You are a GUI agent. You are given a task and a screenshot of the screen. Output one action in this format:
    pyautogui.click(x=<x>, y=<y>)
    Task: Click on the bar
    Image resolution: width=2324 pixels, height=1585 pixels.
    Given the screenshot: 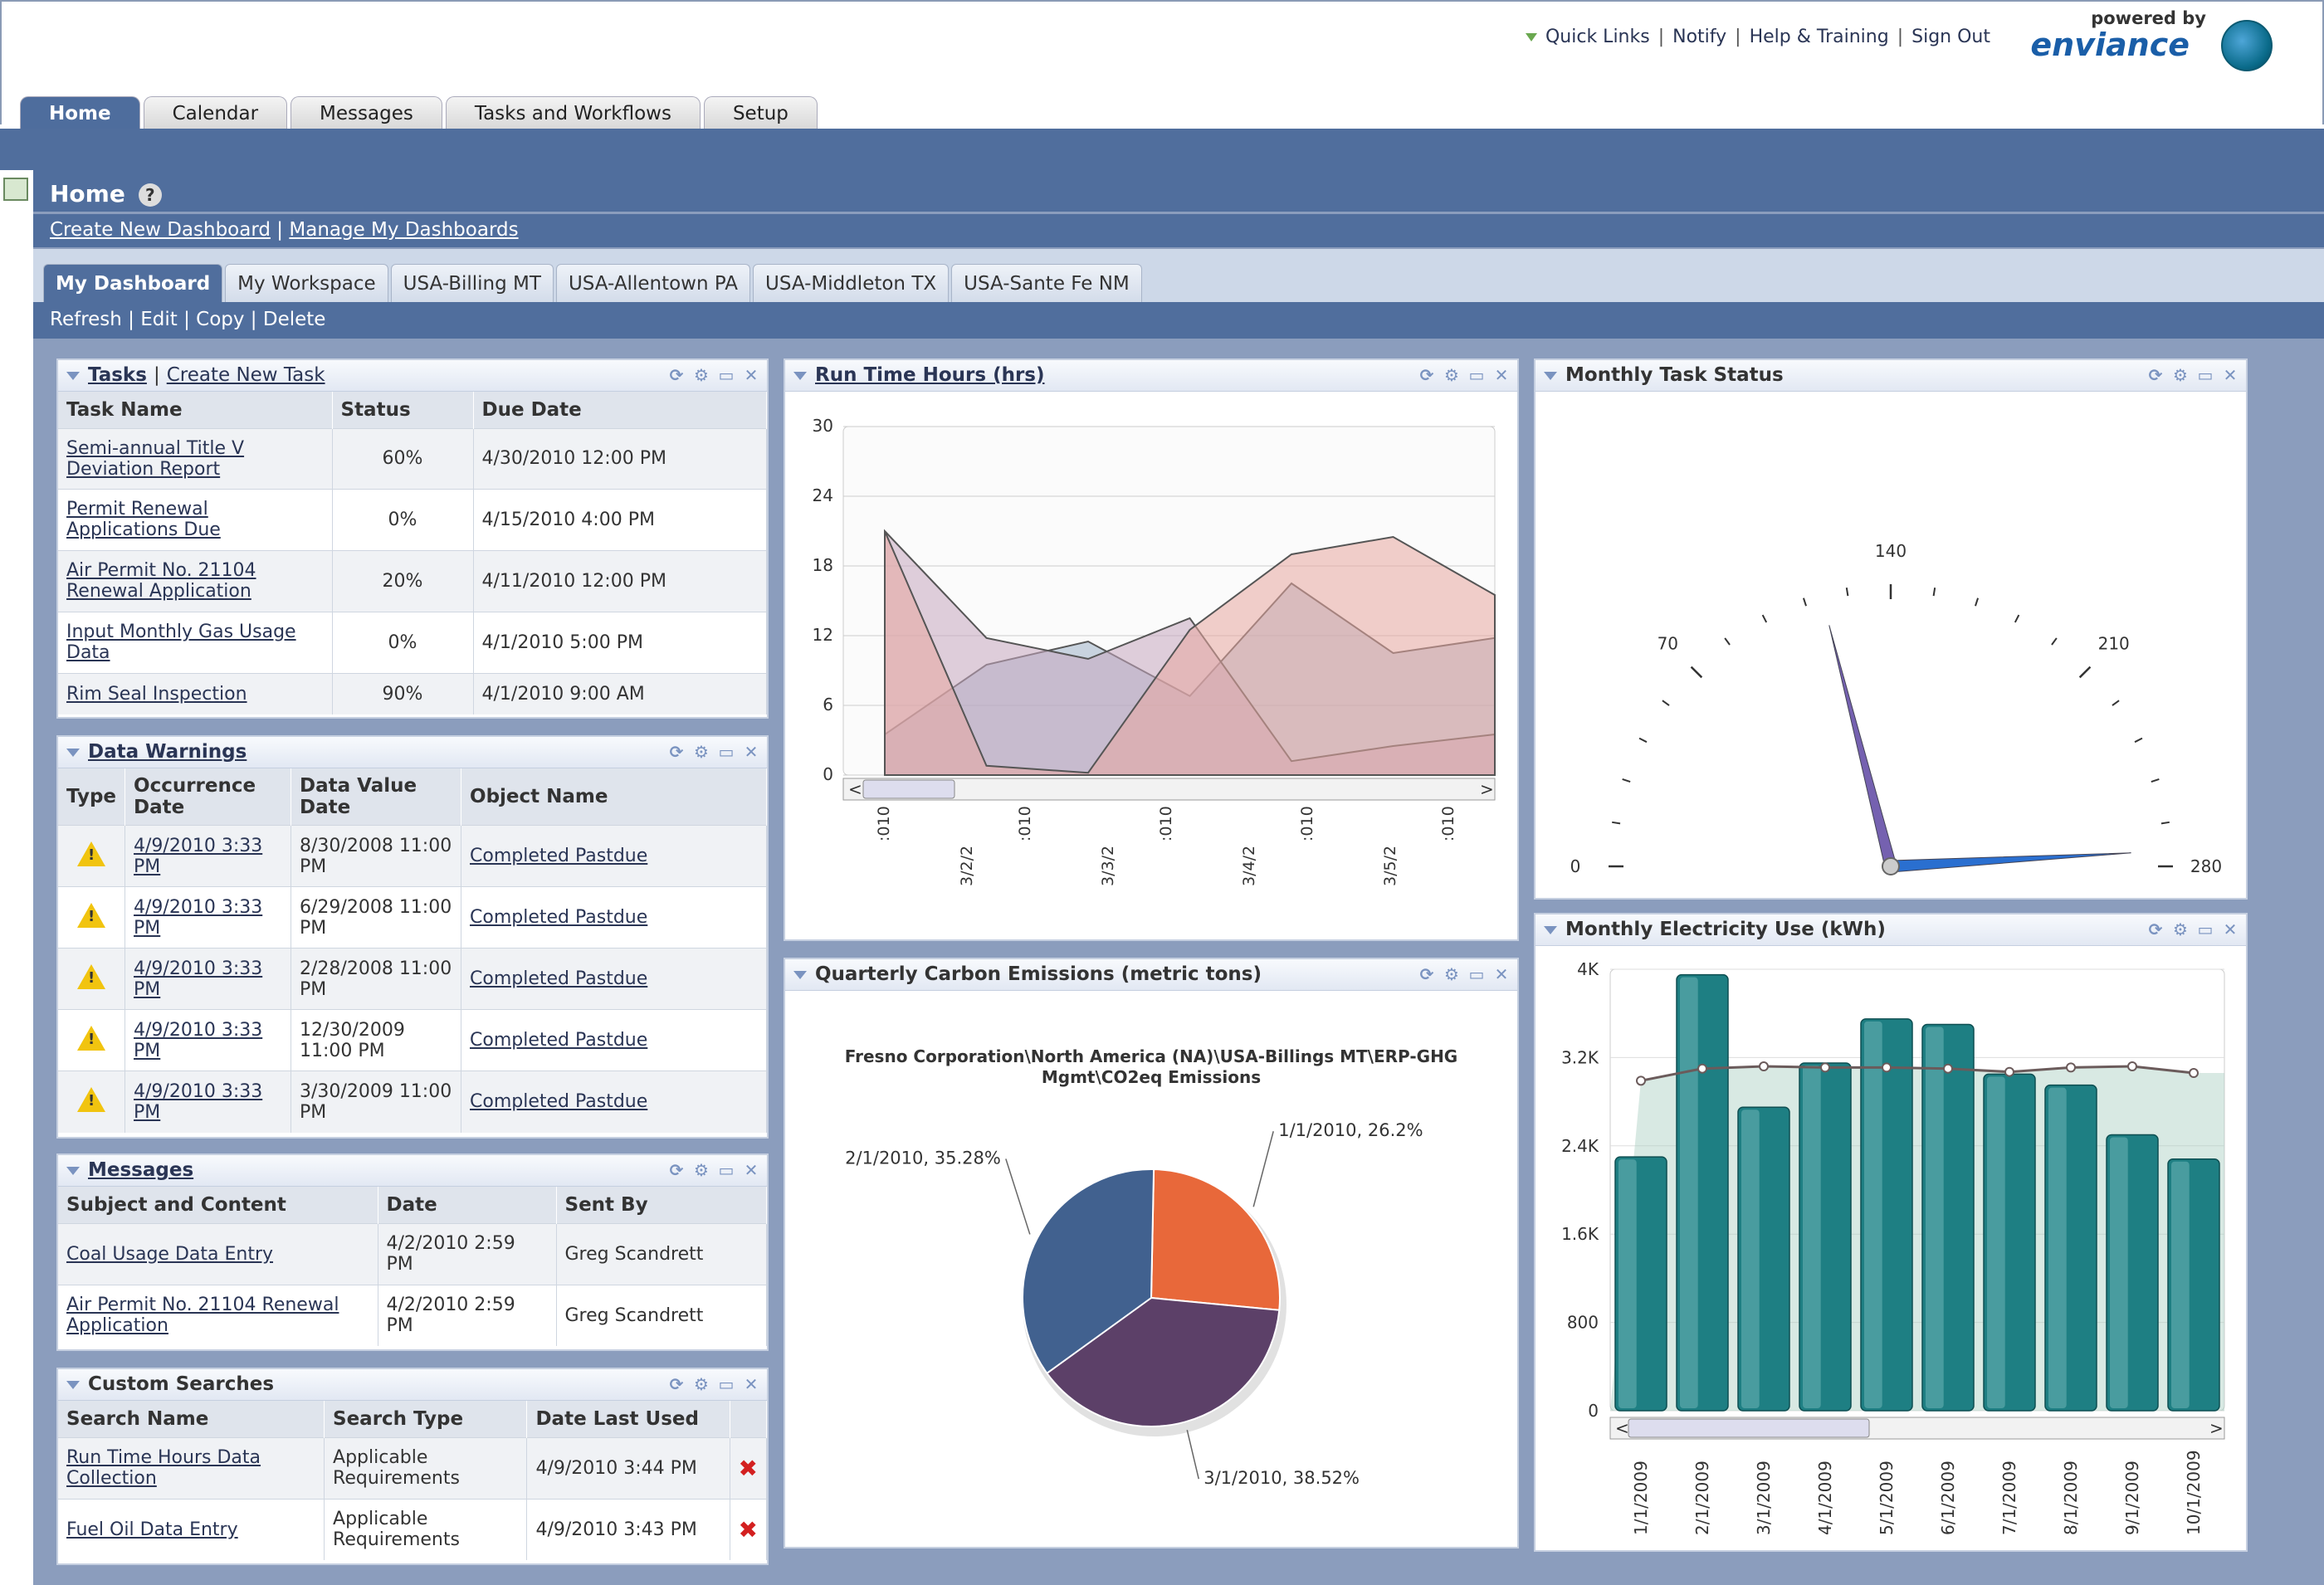 What is the action you would take?
    pyautogui.click(x=2193, y=1285)
    